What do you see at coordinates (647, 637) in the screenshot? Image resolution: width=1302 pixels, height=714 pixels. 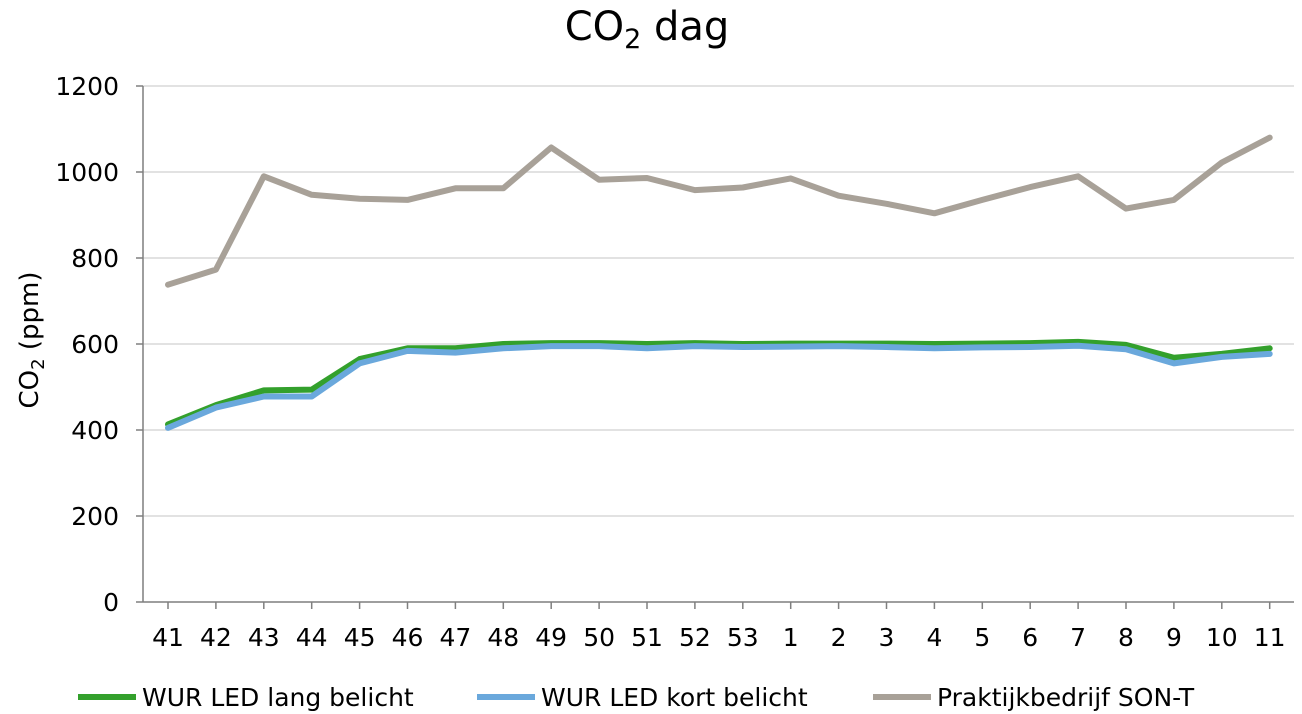 I see `x-tick-label: 51` at bounding box center [647, 637].